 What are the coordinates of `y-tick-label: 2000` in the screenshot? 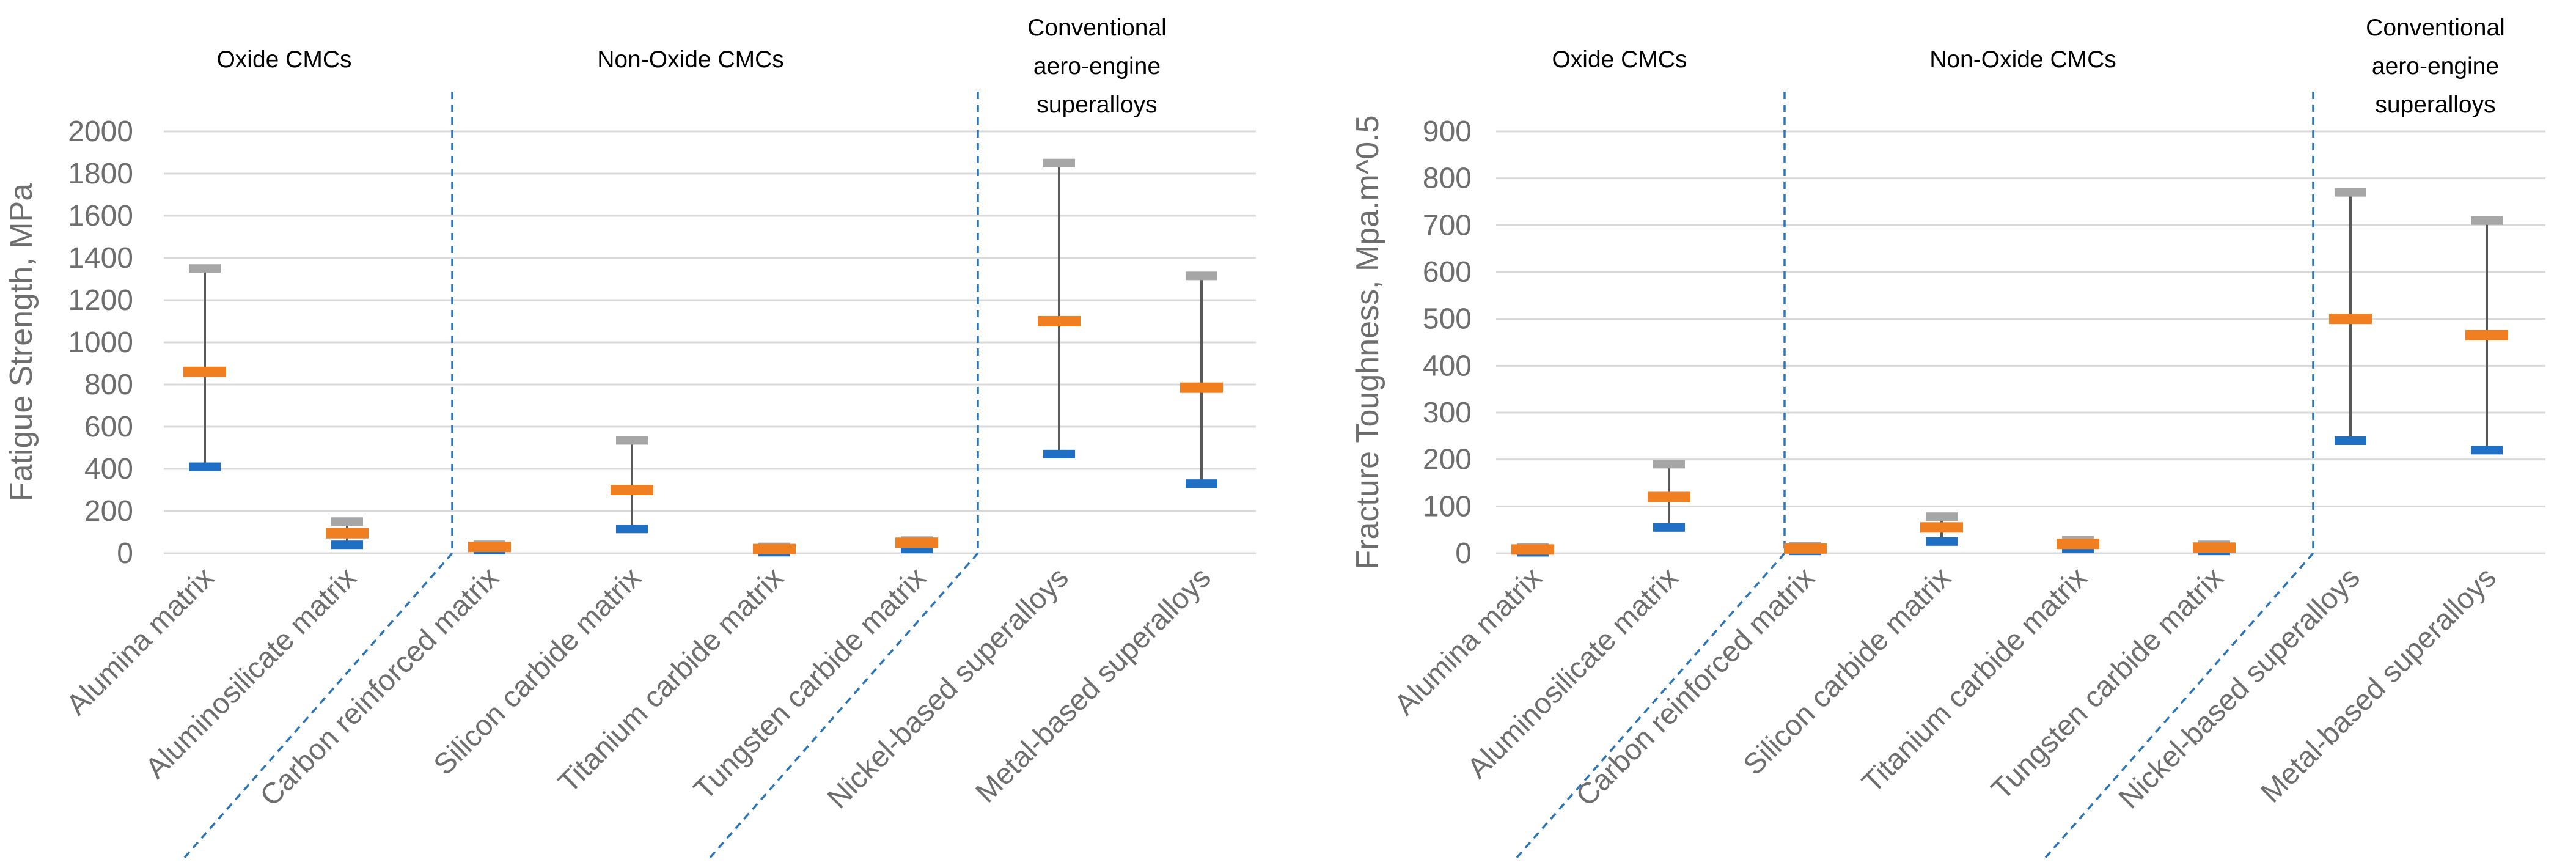 It's located at (100, 132).